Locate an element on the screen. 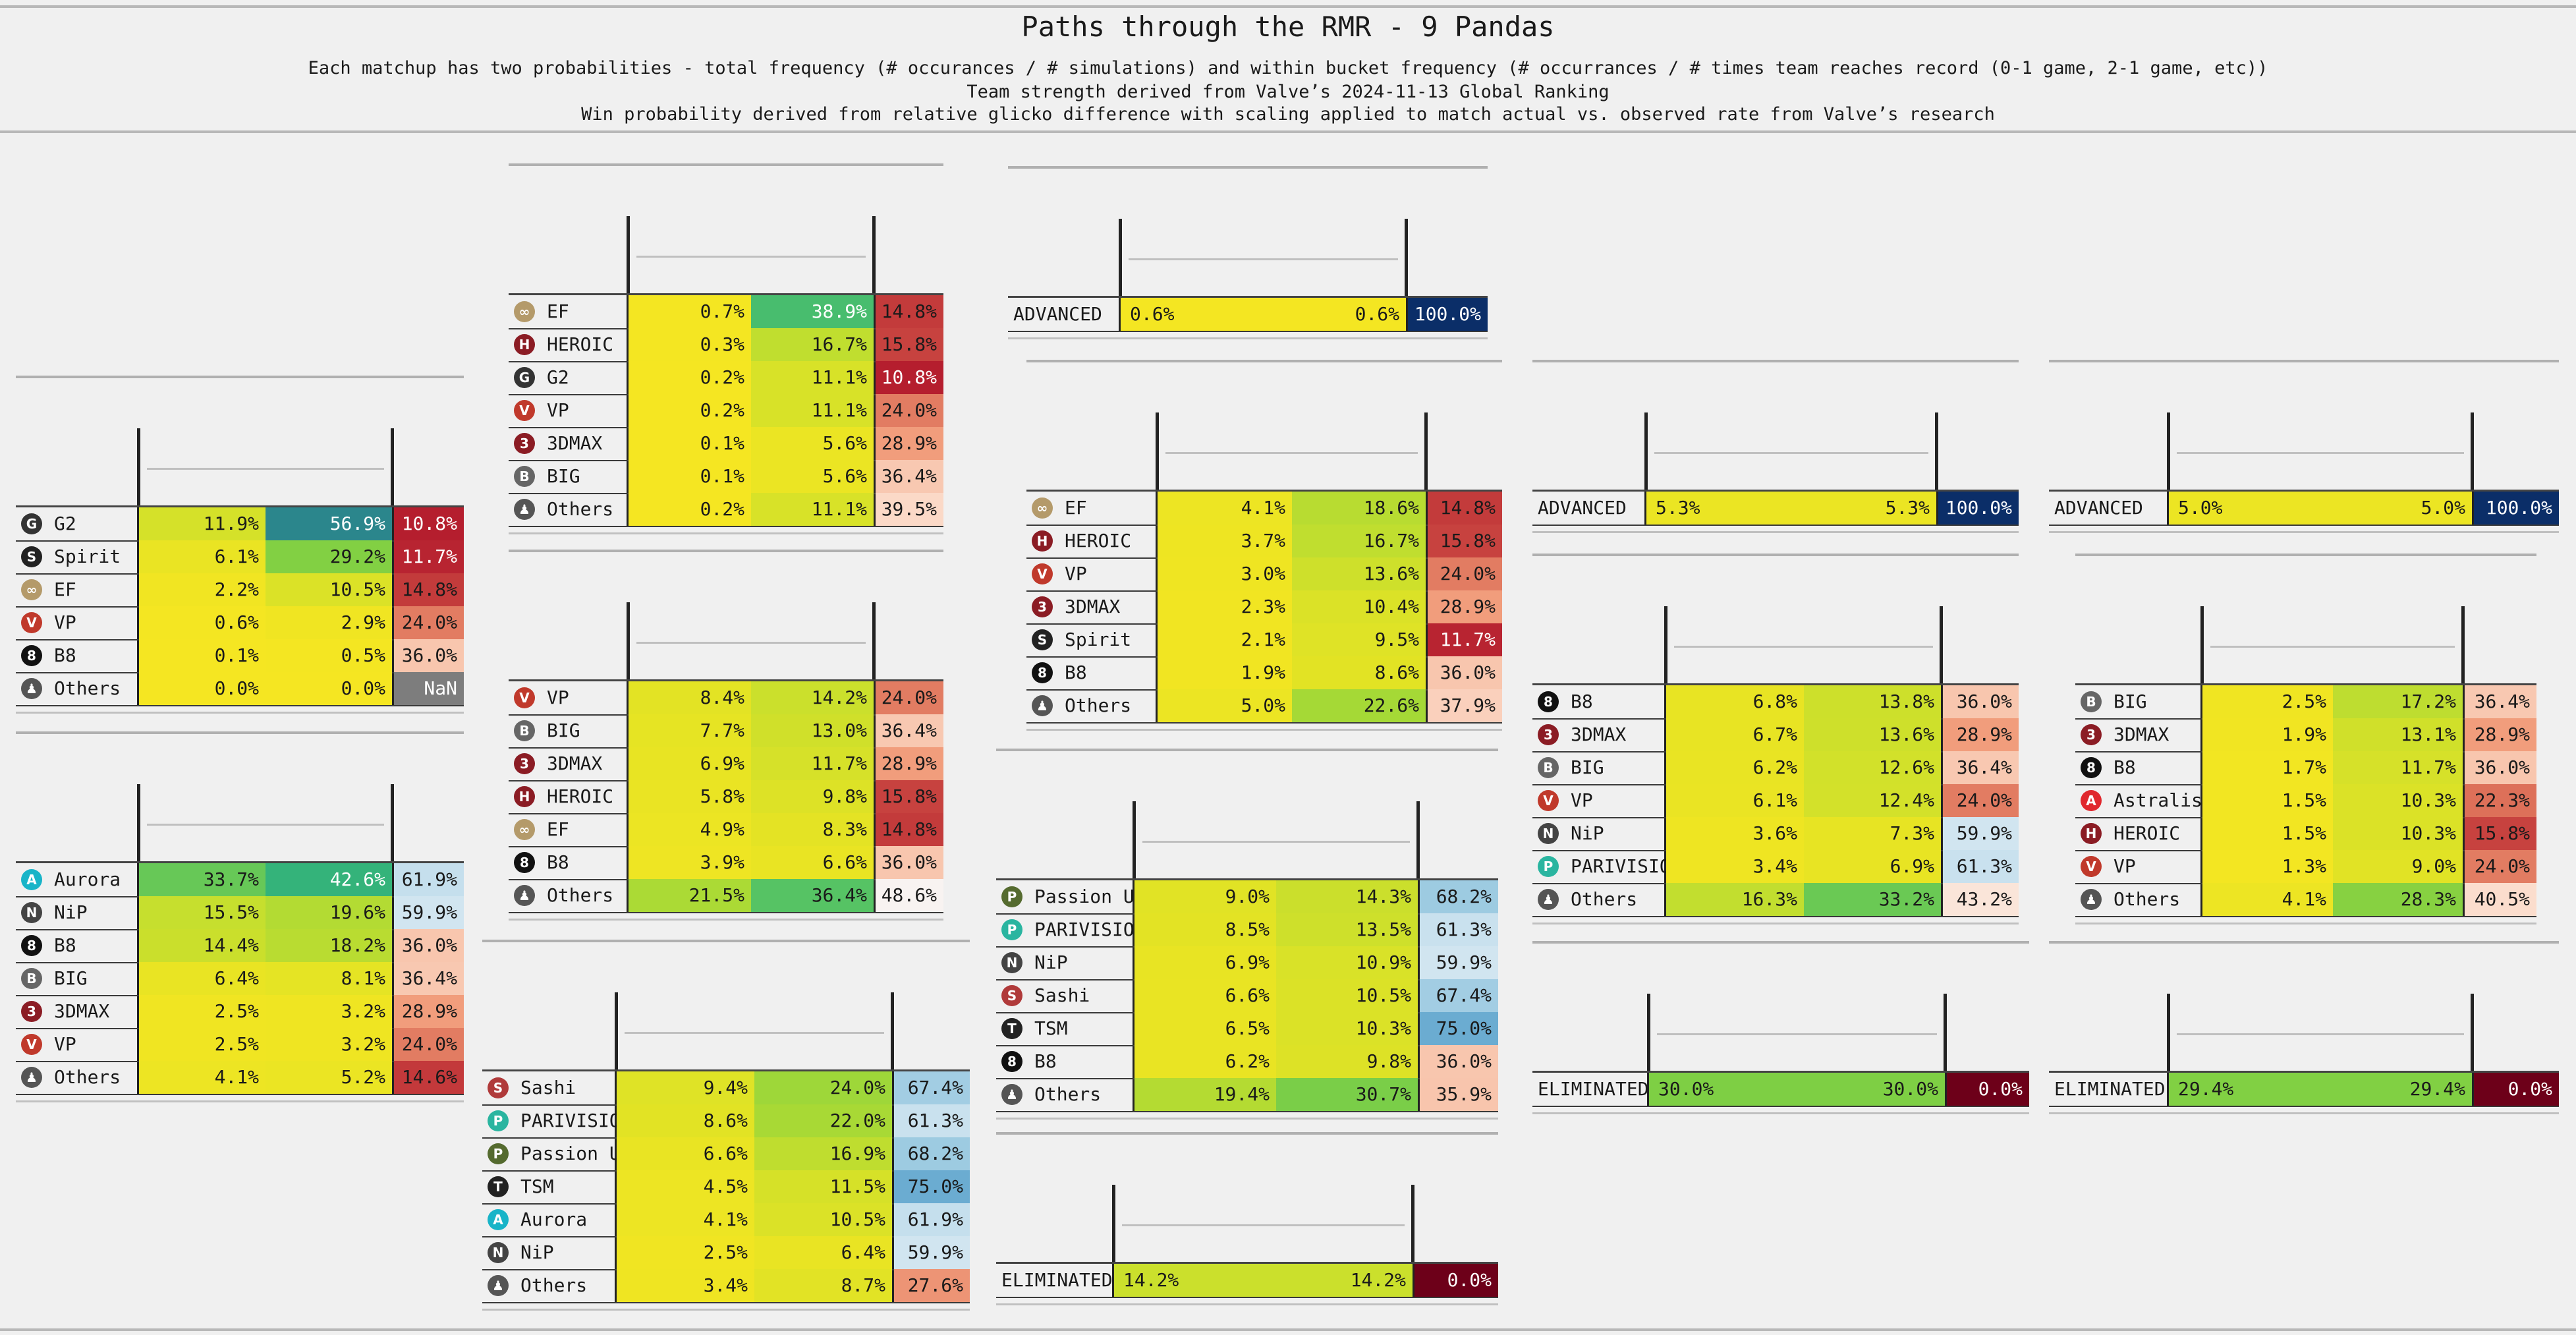 The image size is (2576, 1335). bucket-likelihood-cell: 11.1% is located at coordinates (812, 377).